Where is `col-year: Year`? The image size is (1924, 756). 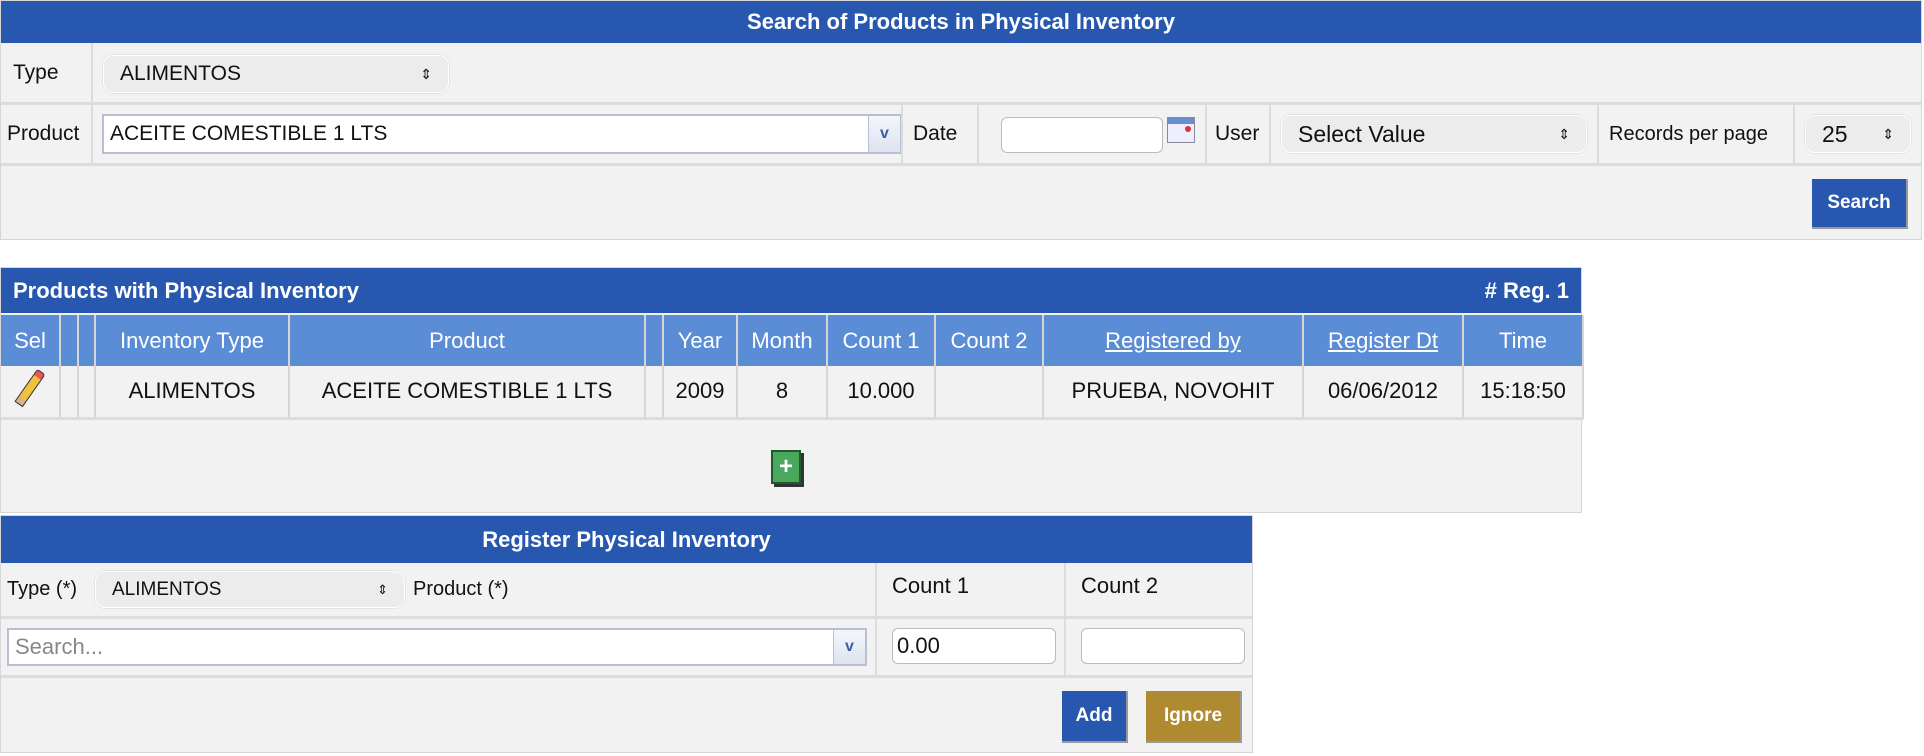
col-year: Year is located at coordinates (700, 340).